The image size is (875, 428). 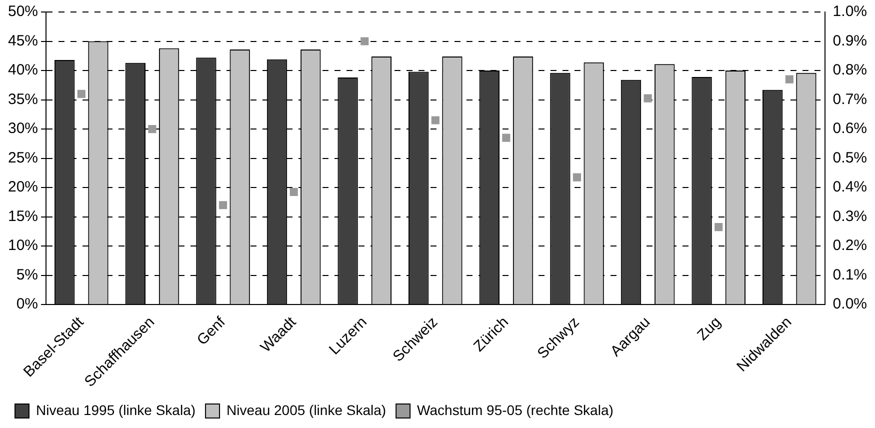 What do you see at coordinates (23, 99) in the screenshot?
I see `y-tick-label: 35%` at bounding box center [23, 99].